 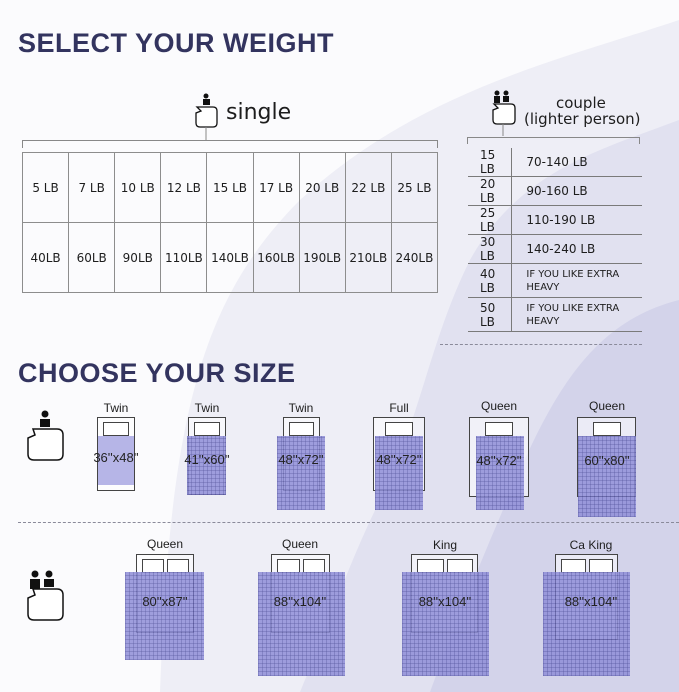 I want to click on couple-weight: 50 LB, so click(x=490, y=314).